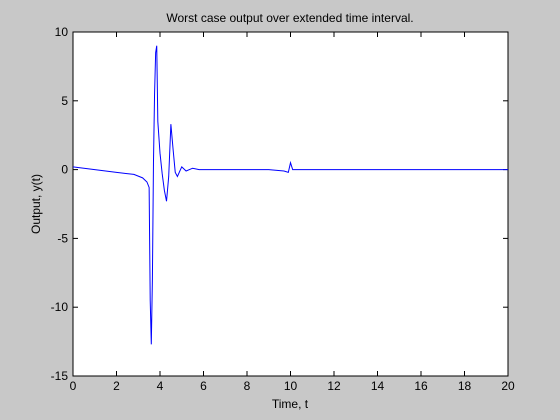 The width and height of the screenshot is (560, 420). I want to click on x-axis-label: Time, t, so click(290, 404).